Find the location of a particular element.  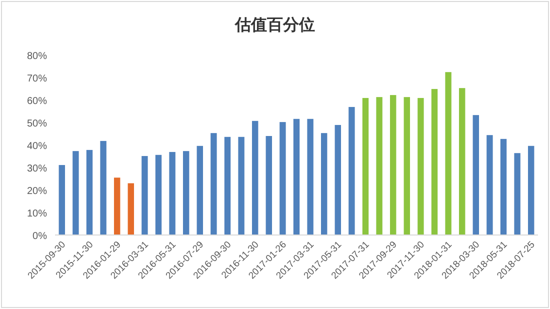

y-tick-label: 40% is located at coordinates (37, 146).